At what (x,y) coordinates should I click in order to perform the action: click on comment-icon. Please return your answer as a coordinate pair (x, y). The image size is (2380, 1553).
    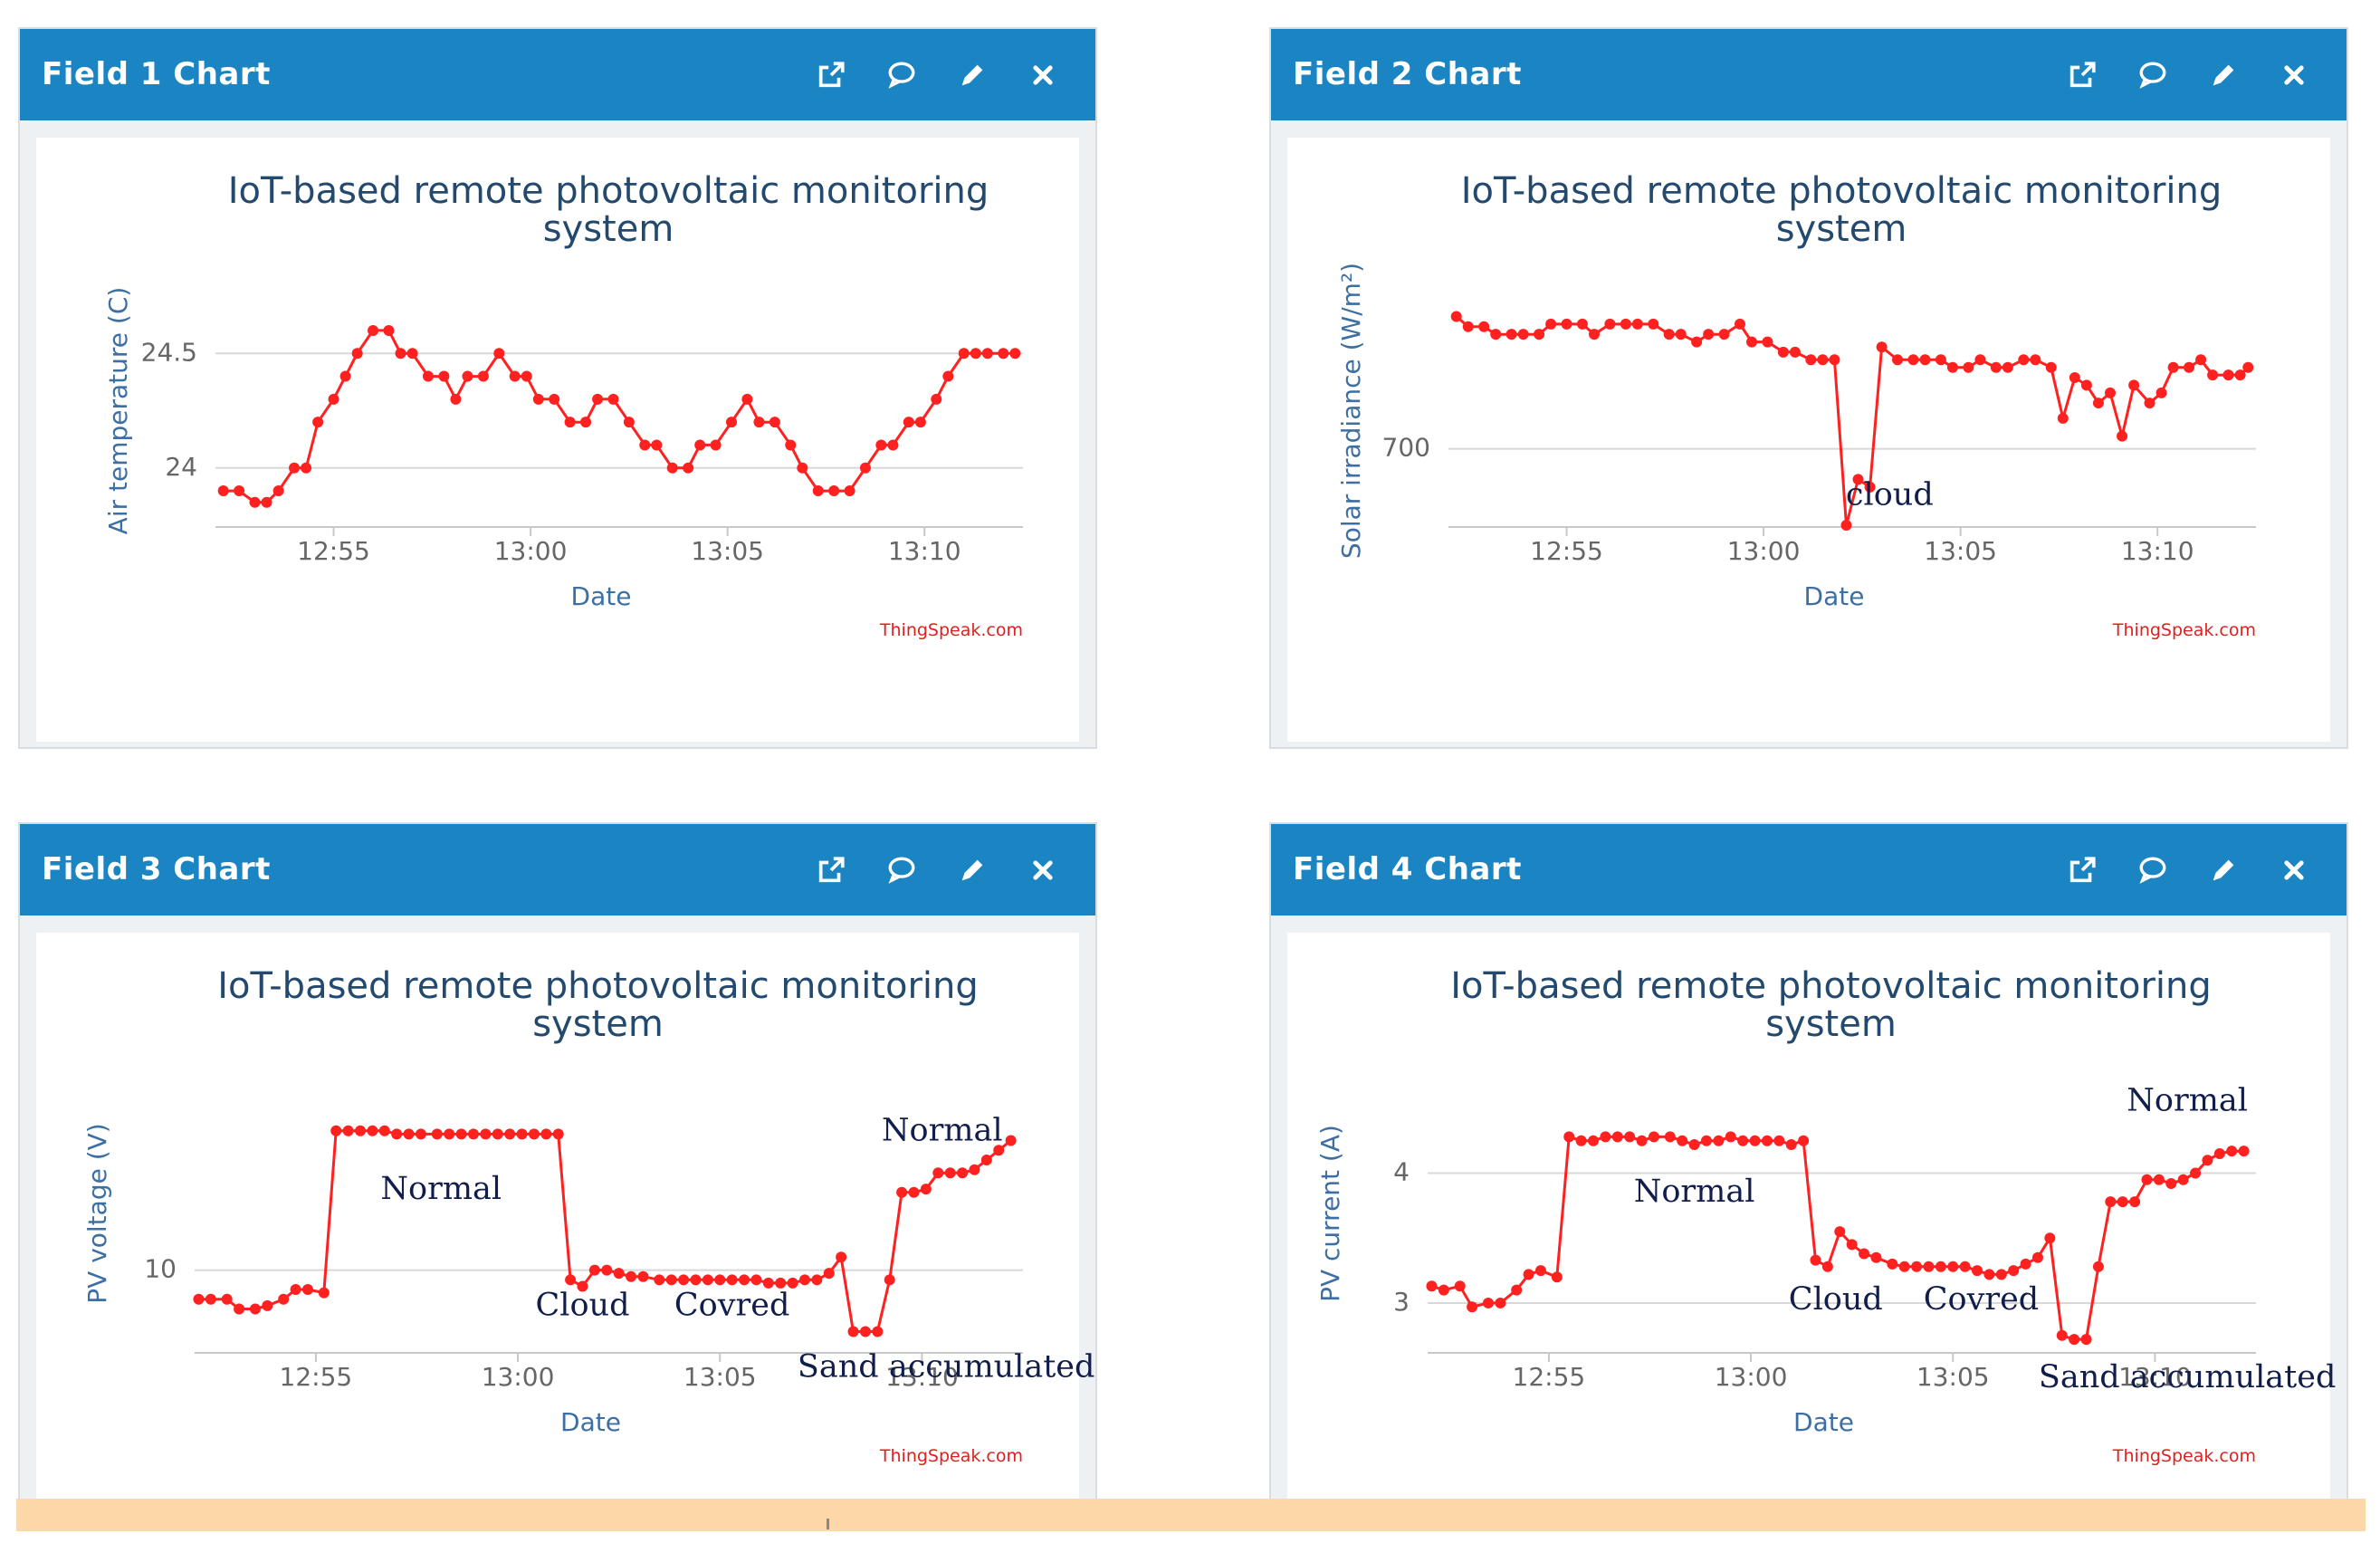
    Looking at the image, I should click on (2152, 870).